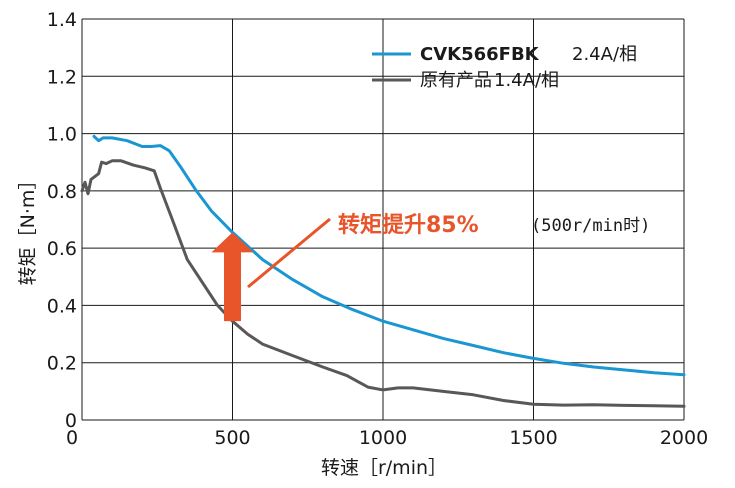  Describe the element at coordinates (456, 80) in the screenshot. I see `legend-label-1: 原有产品` at that location.